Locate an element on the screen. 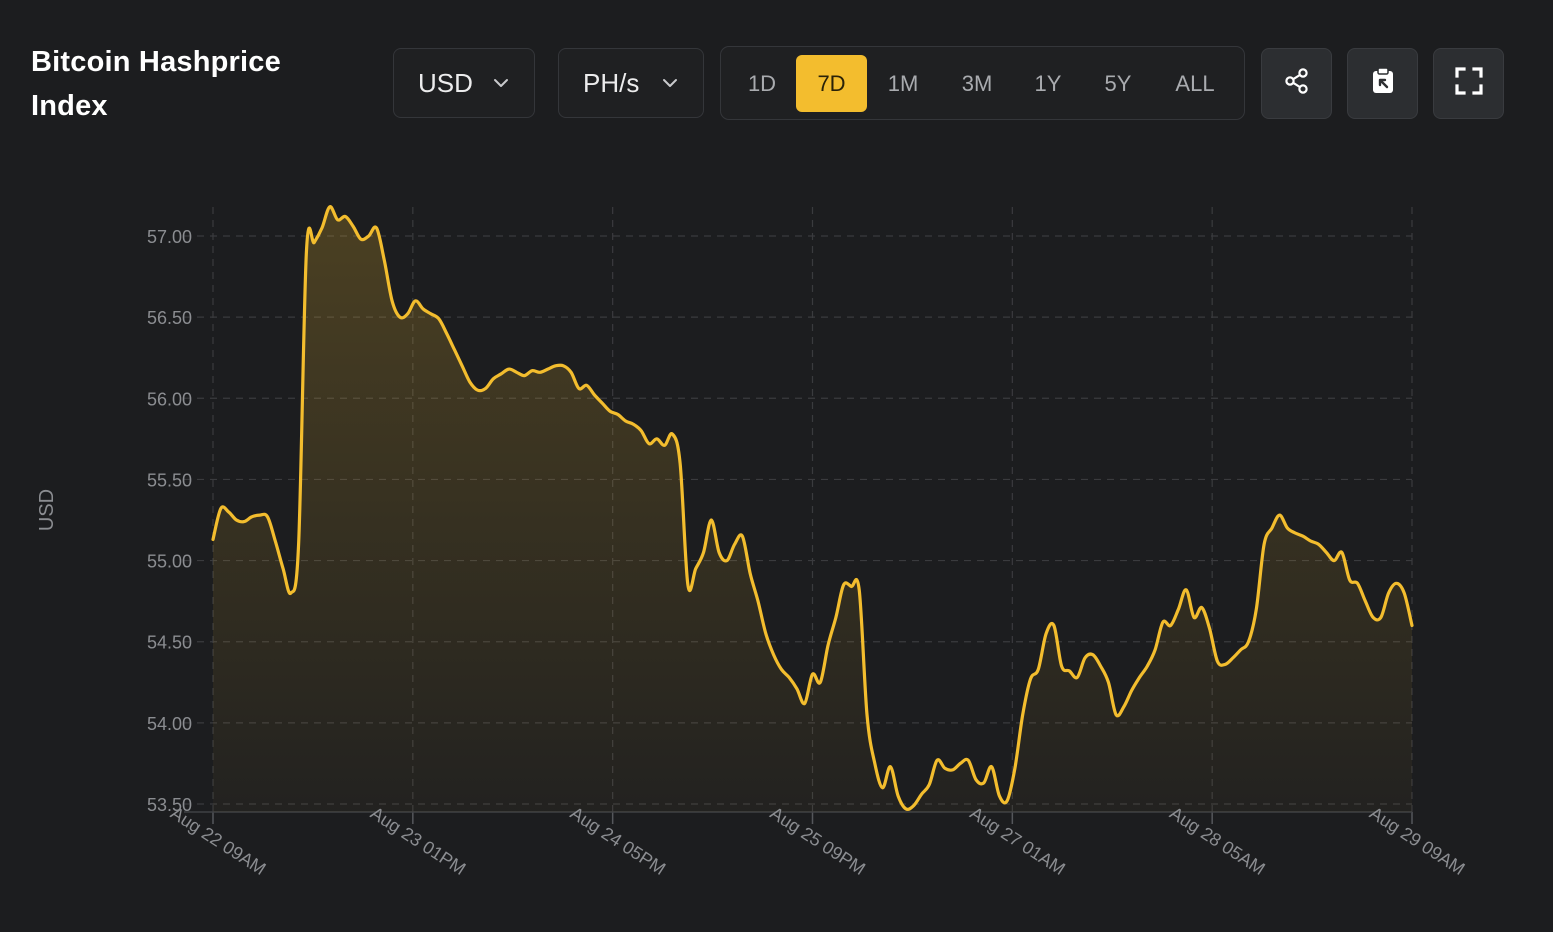 Image resolution: width=1553 pixels, height=932 pixels. unit-select: PH/s is located at coordinates (631, 83).